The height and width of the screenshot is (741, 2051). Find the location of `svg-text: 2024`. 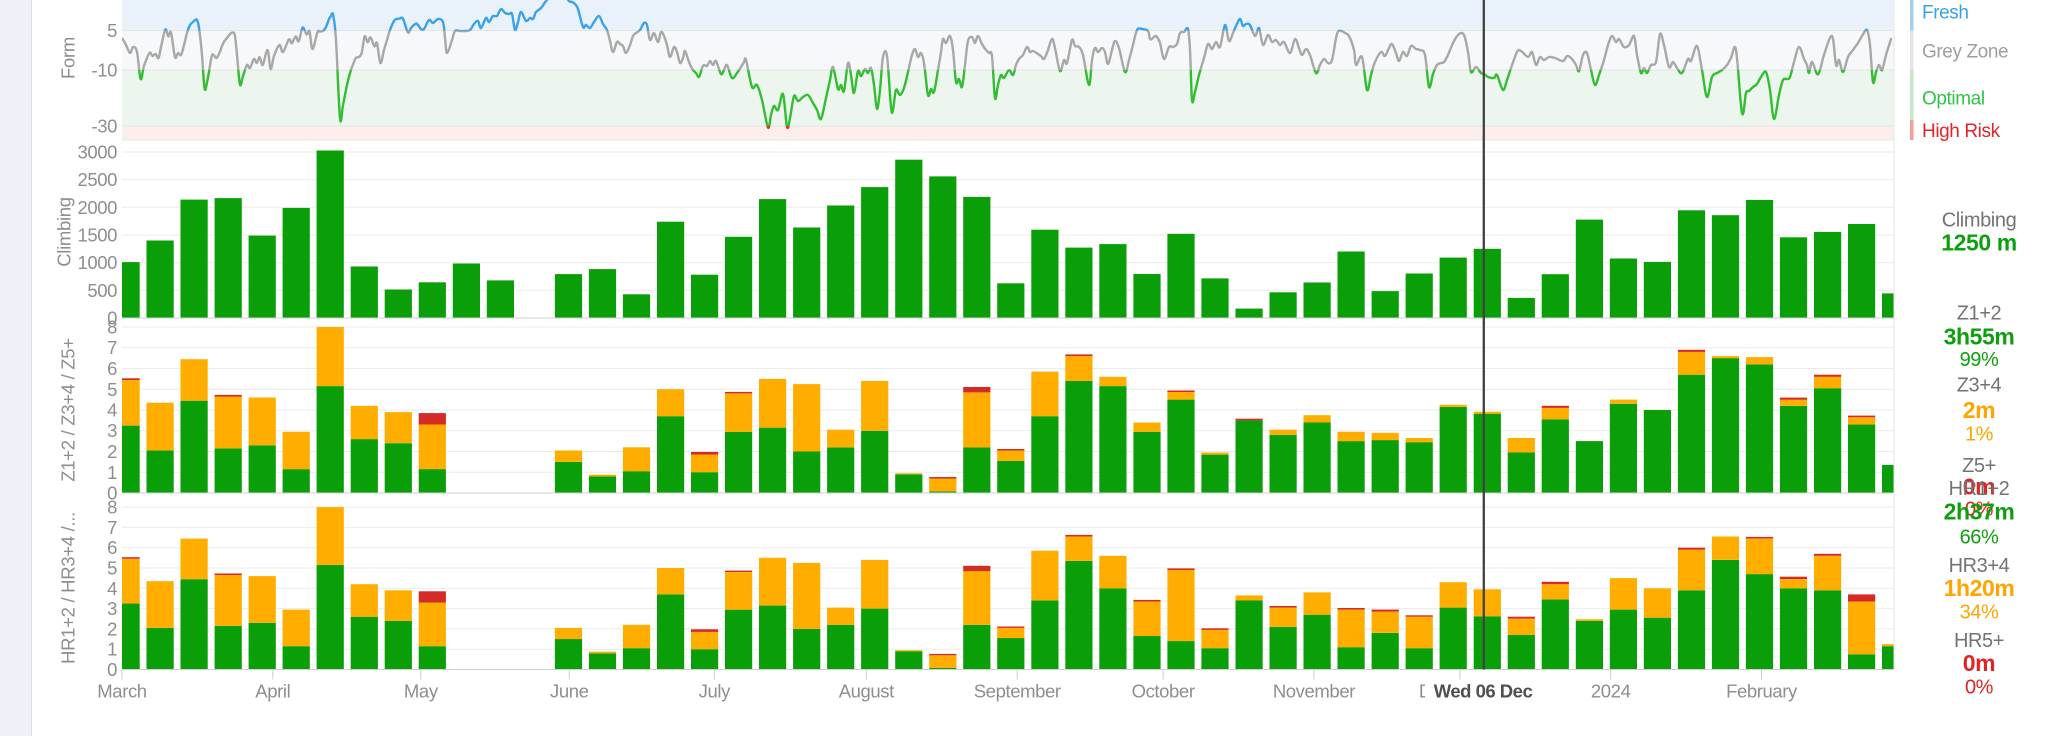

svg-text: 2024 is located at coordinates (1611, 691).